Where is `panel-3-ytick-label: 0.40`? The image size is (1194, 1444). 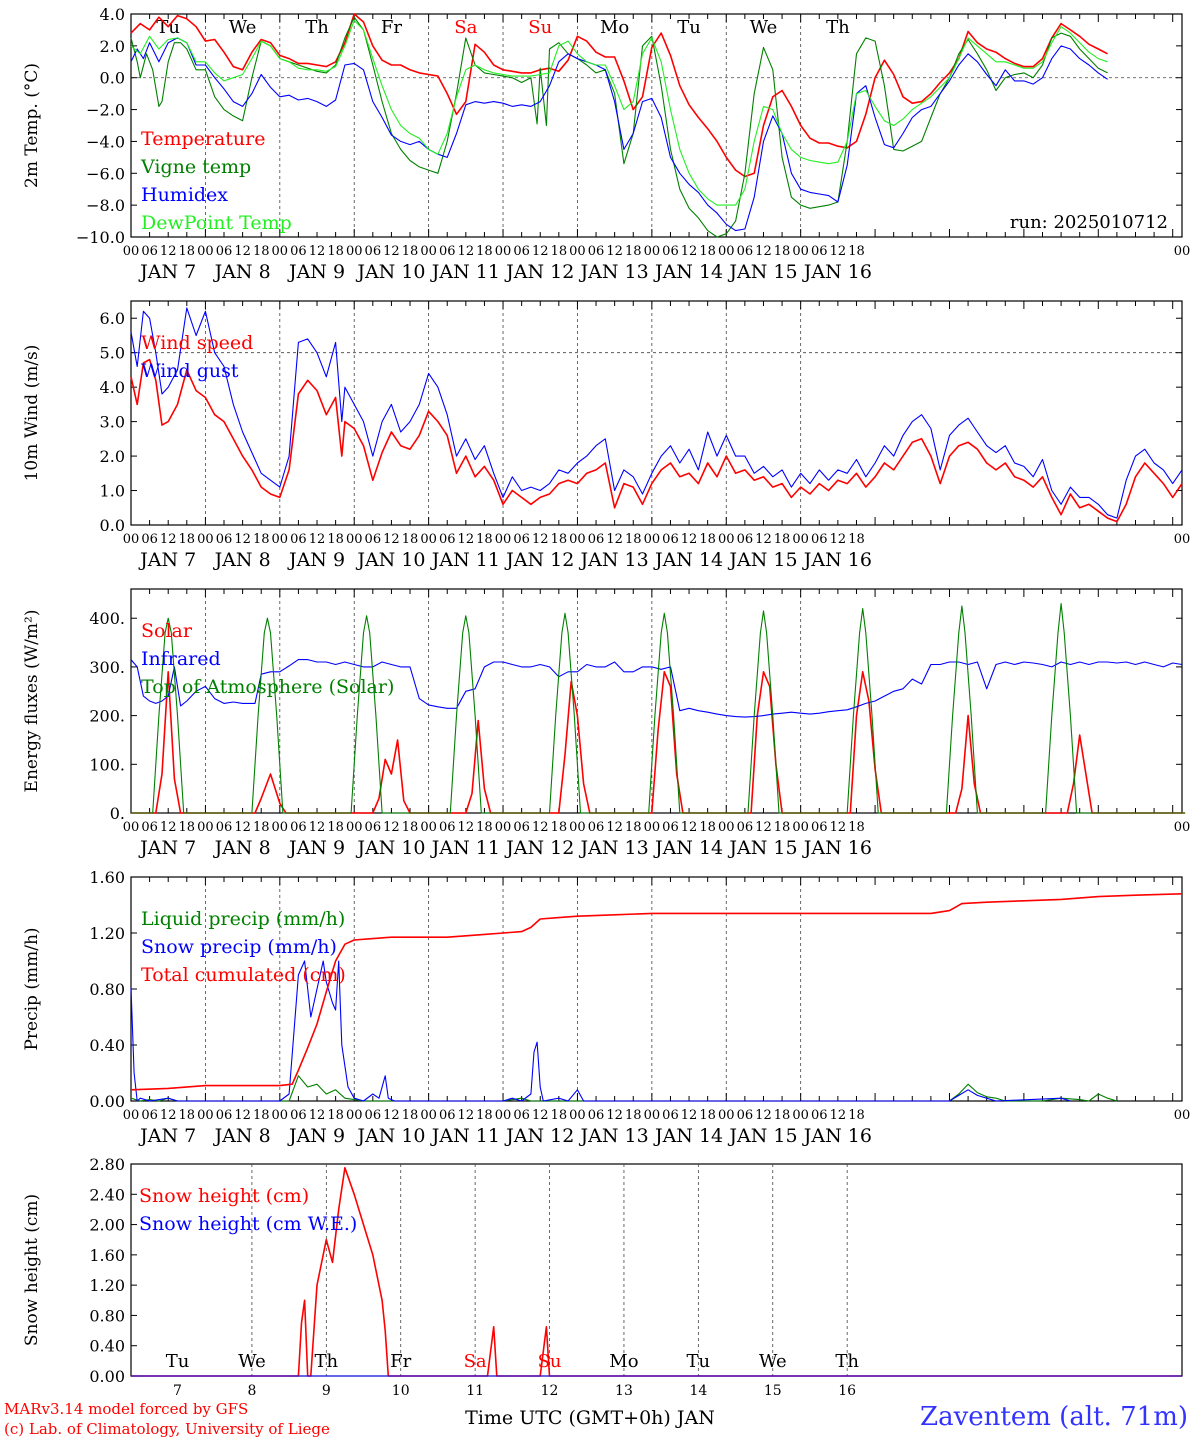
panel-3-ytick-label: 0.40 is located at coordinates (107, 1045).